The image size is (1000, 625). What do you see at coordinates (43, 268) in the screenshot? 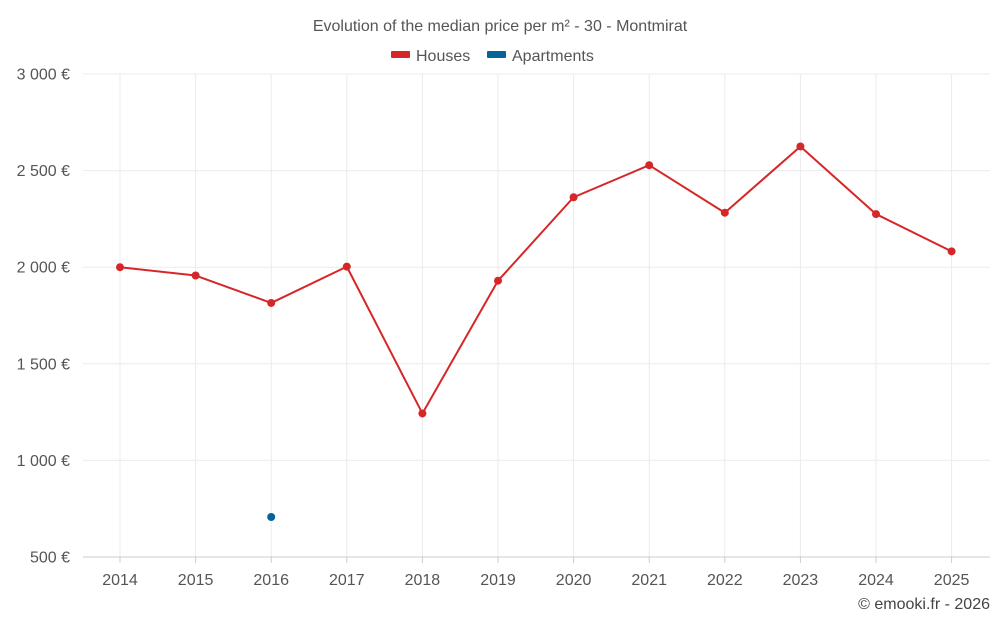
I see `y-tick-label: 2 000 €` at bounding box center [43, 268].